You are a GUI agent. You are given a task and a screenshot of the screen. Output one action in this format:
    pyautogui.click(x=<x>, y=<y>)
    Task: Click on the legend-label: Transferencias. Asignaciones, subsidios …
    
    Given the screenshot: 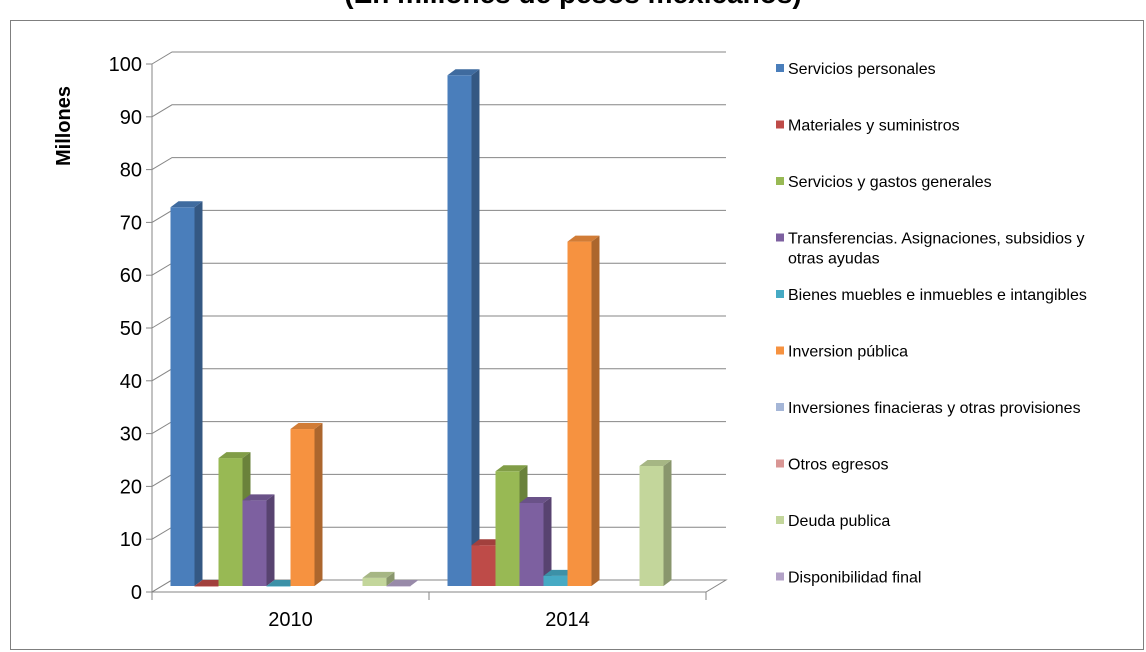 What is the action you would take?
    pyautogui.click(x=936, y=239)
    